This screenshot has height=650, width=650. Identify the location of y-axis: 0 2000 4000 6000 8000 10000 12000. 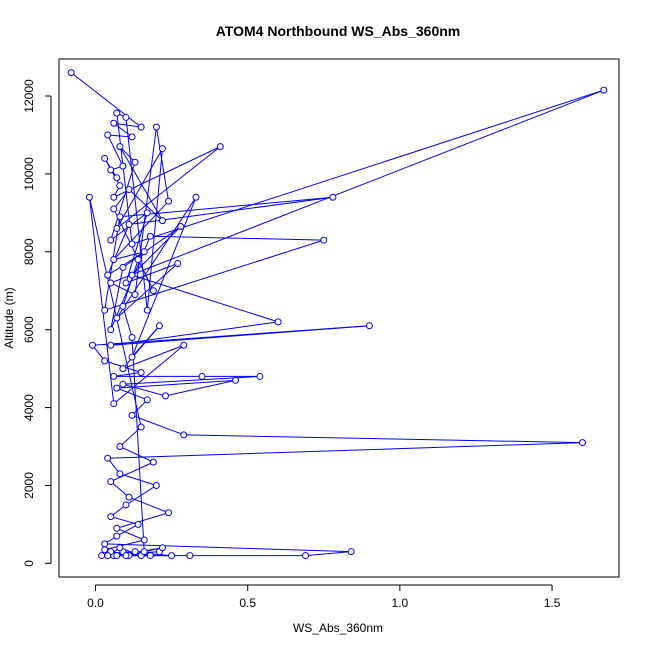
(37, 323).